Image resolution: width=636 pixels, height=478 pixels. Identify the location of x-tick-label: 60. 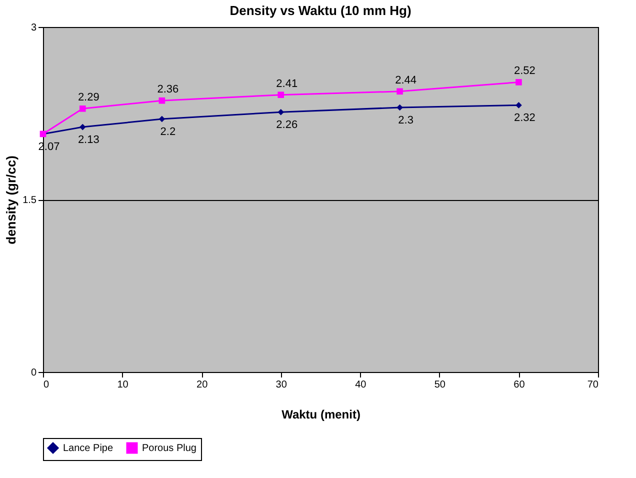
(520, 385).